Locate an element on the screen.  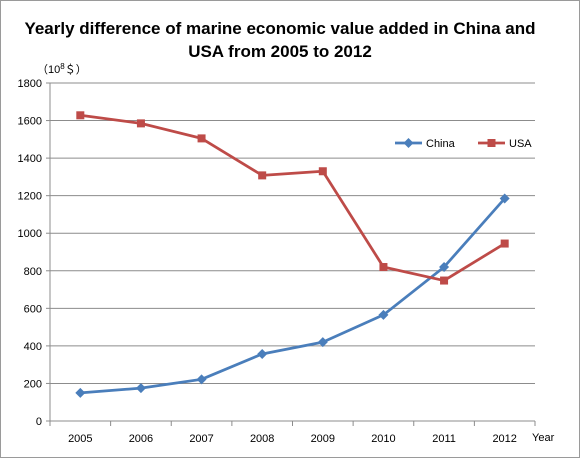
data-point-china-2006 is located at coordinates (140, 388).